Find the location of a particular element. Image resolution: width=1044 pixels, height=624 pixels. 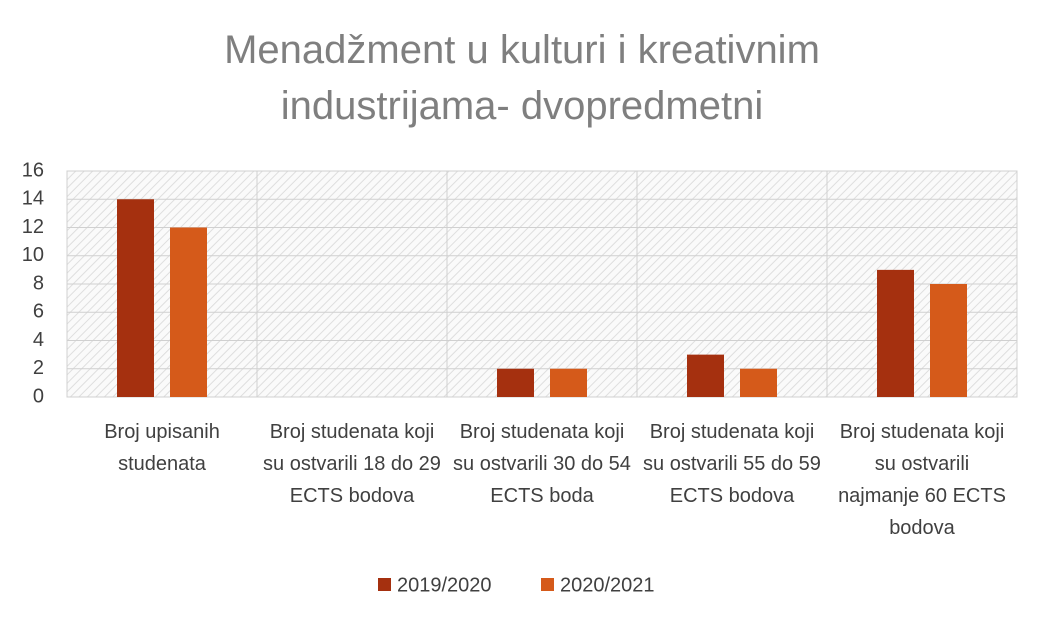

x-tick-label: Broj upisanih studenata is located at coordinates (162, 448).